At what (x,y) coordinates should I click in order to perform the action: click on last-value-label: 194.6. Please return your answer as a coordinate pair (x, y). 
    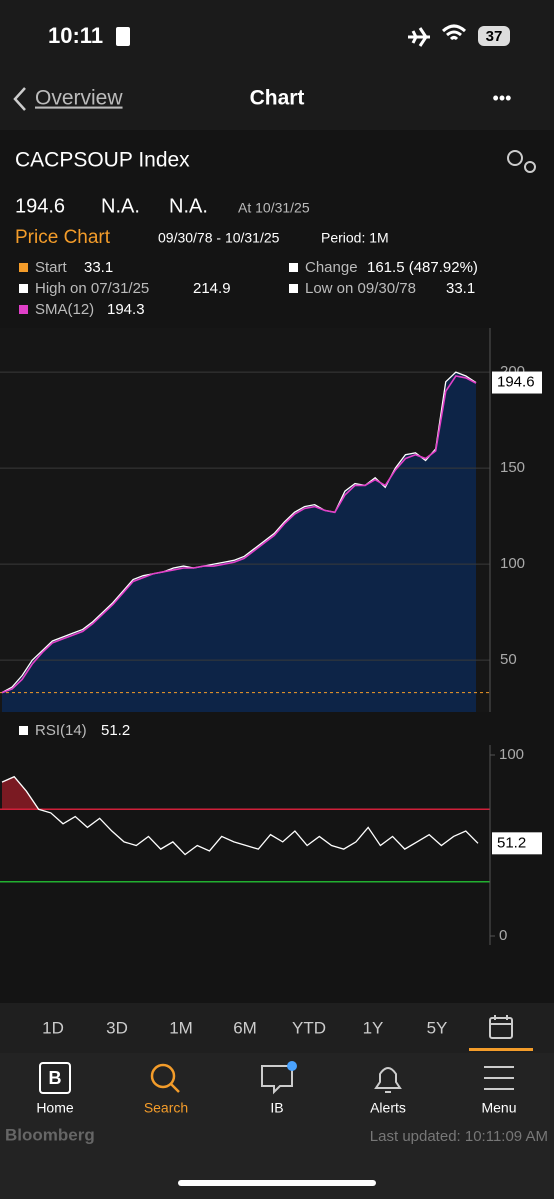
    Looking at the image, I should click on (516, 381).